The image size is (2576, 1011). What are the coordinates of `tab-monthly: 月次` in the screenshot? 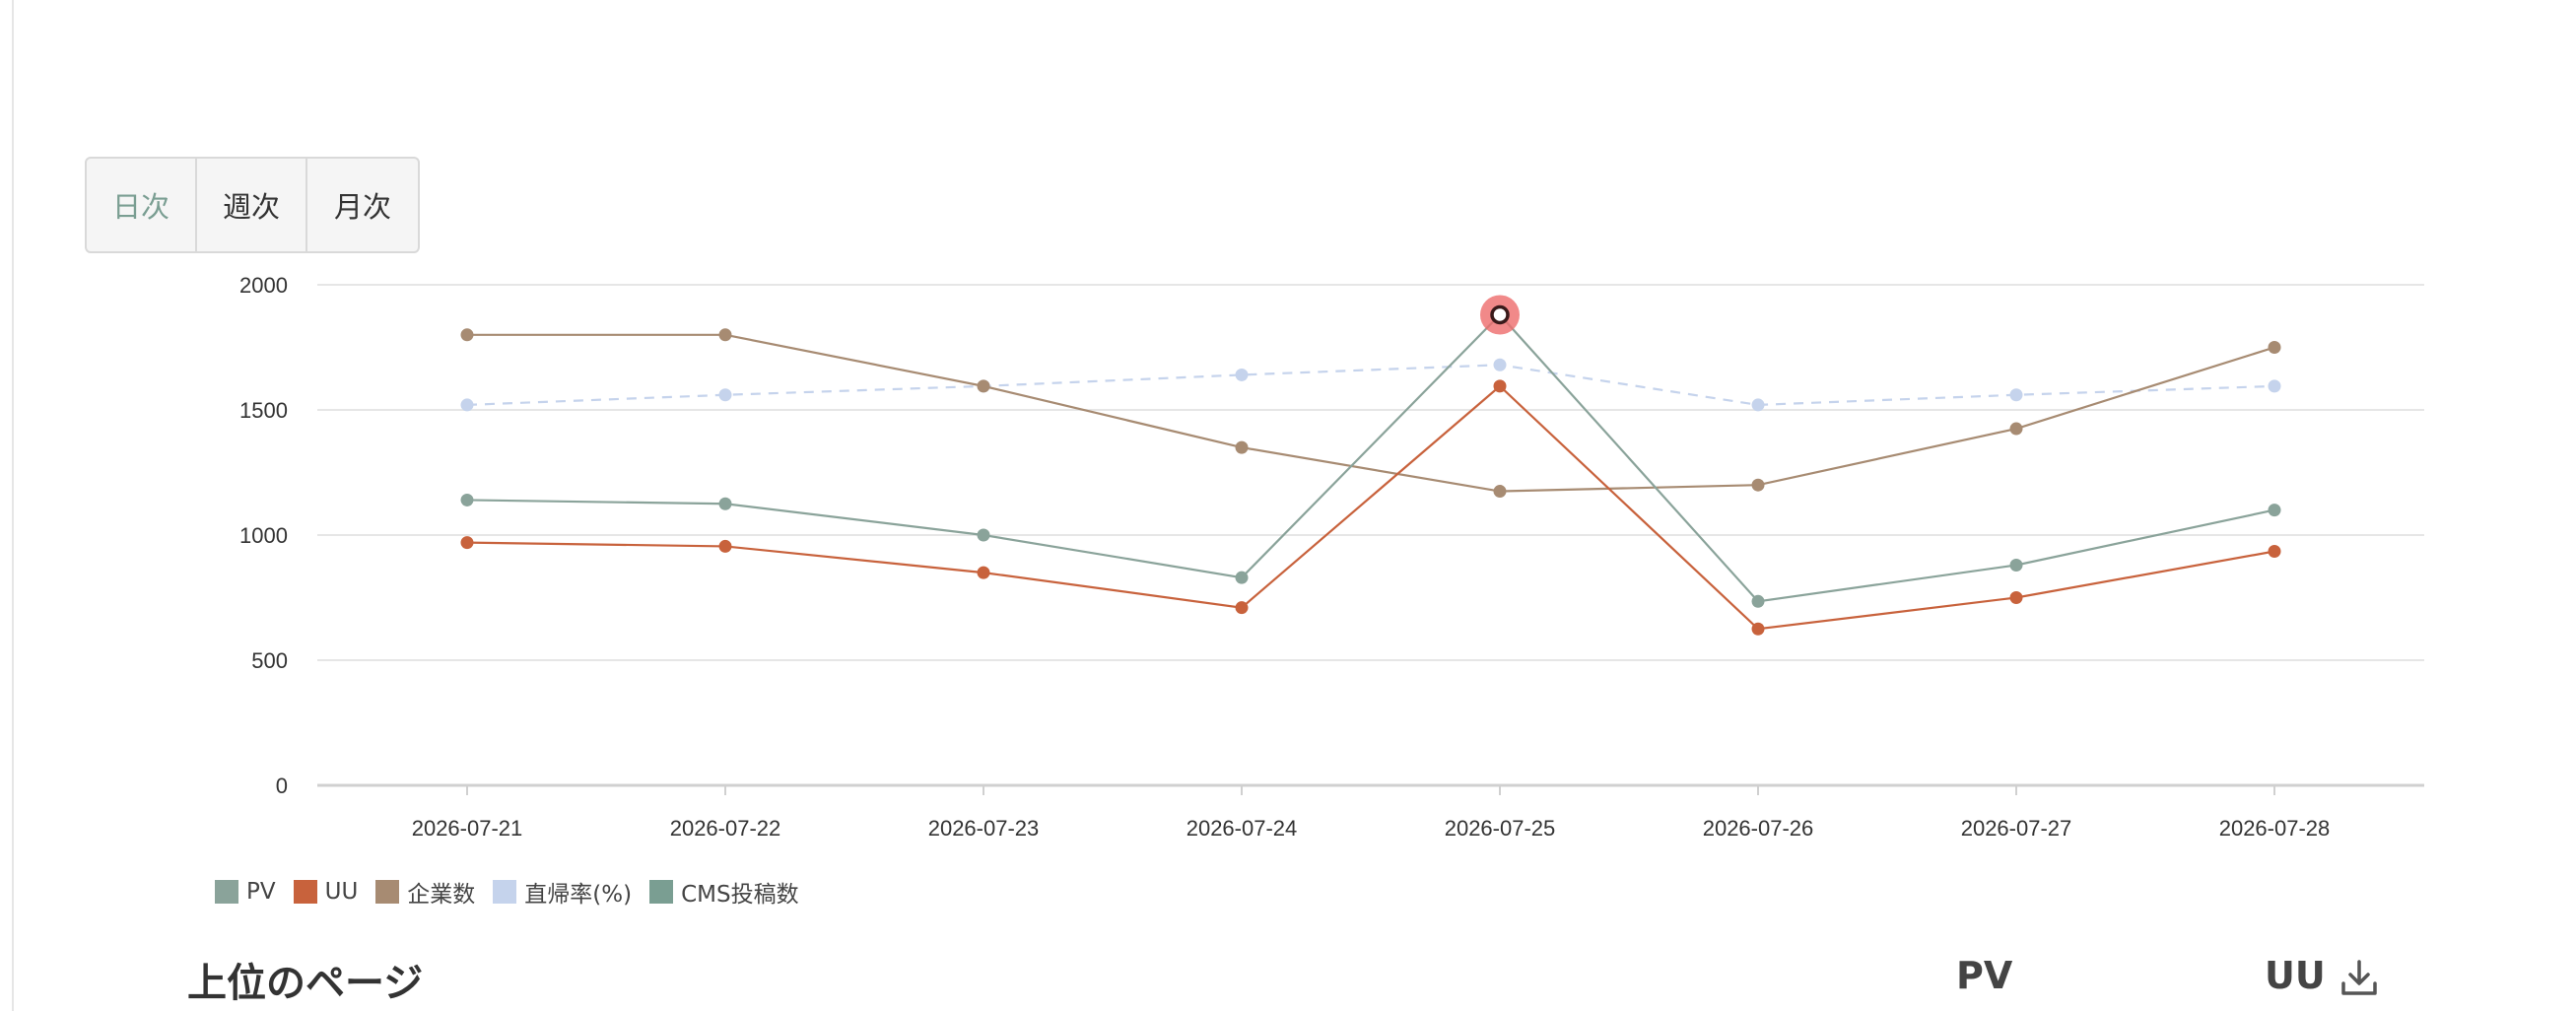 It's located at (362, 207).